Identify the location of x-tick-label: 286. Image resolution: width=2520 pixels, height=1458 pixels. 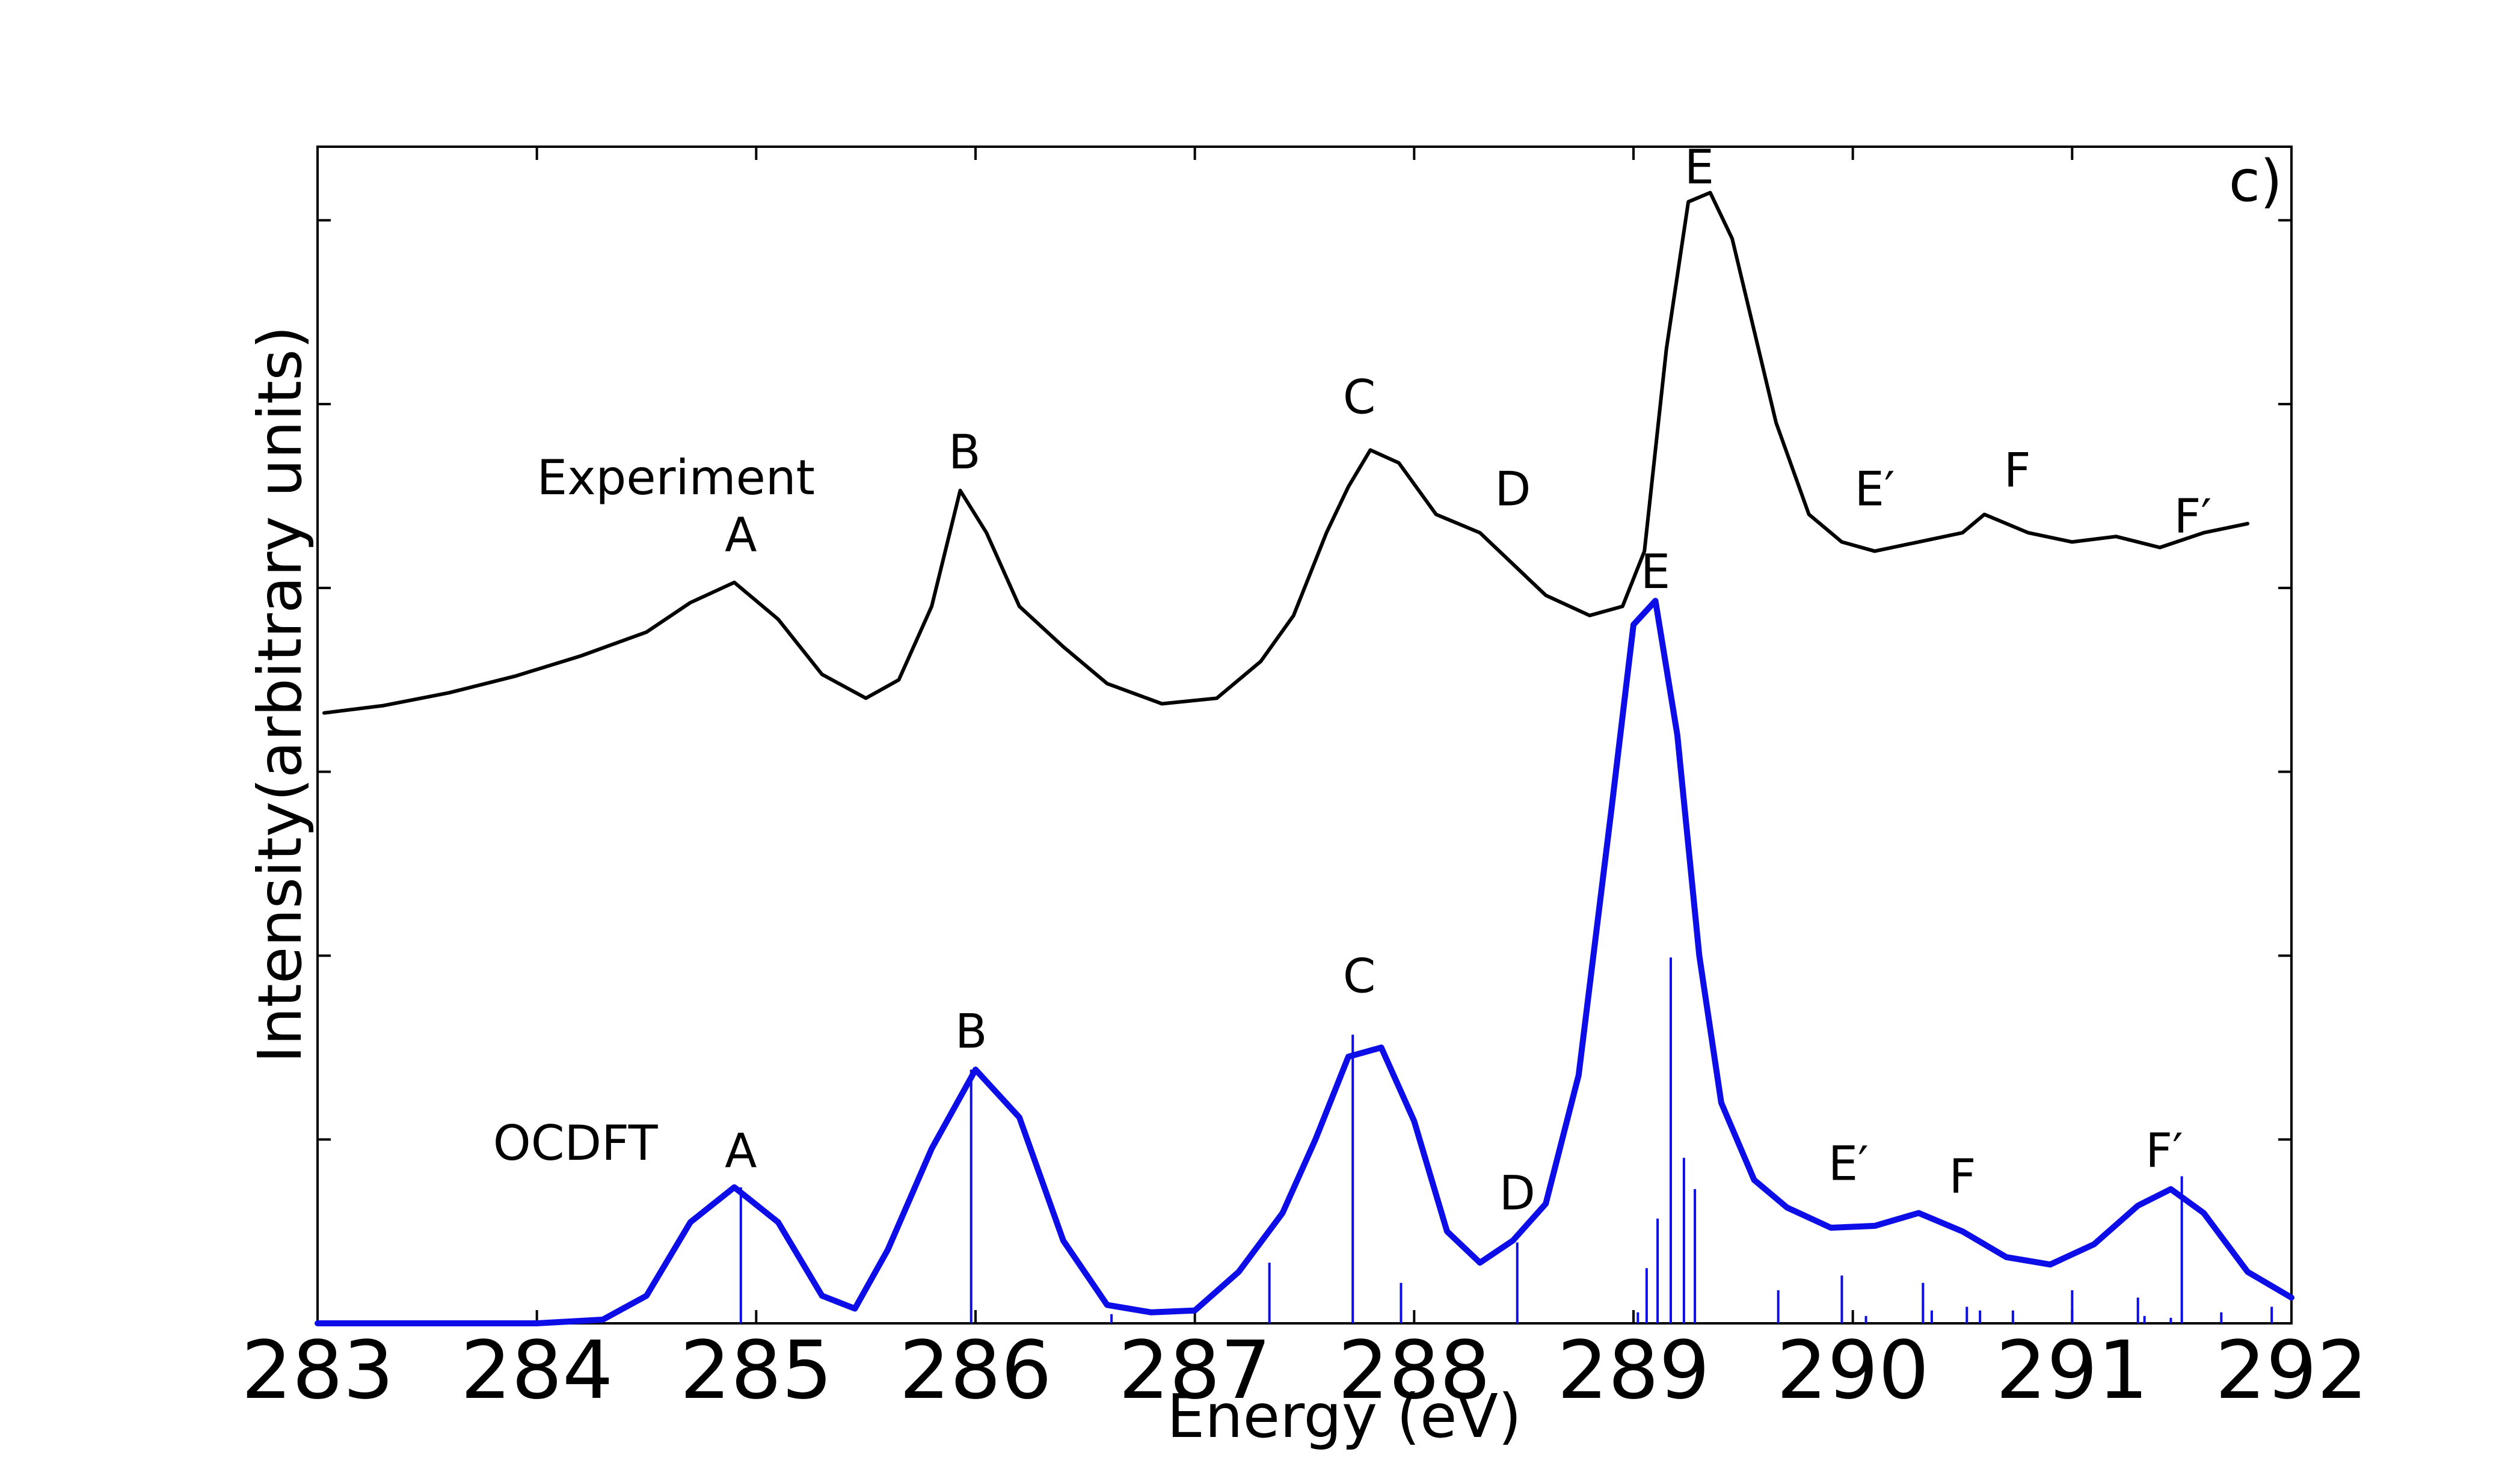
(976, 1371).